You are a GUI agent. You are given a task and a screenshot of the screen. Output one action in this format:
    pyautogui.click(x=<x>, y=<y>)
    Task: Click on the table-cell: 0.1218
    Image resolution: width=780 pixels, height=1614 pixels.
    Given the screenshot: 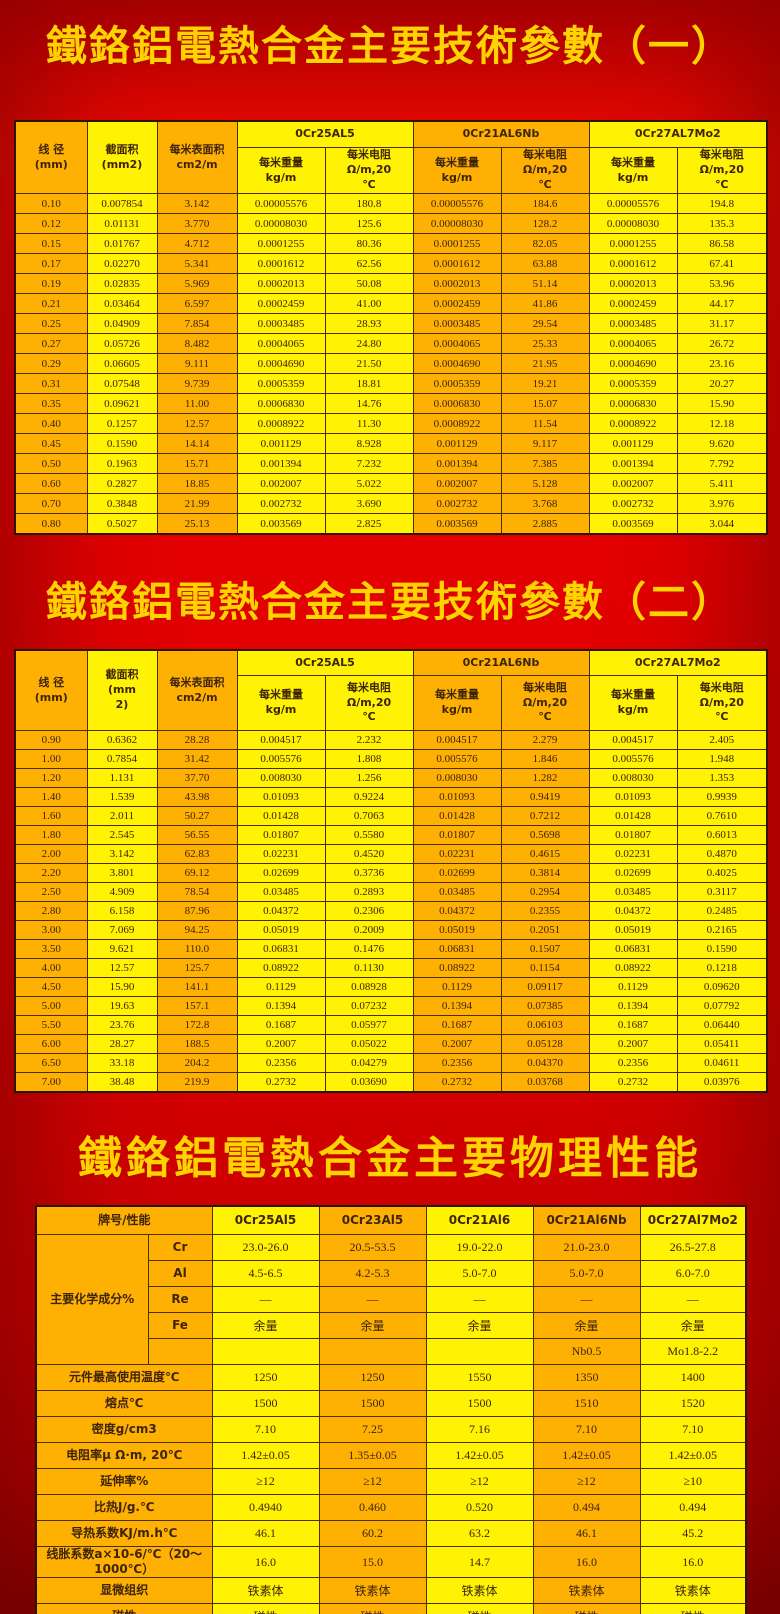 What is the action you would take?
    pyautogui.click(x=722, y=968)
    